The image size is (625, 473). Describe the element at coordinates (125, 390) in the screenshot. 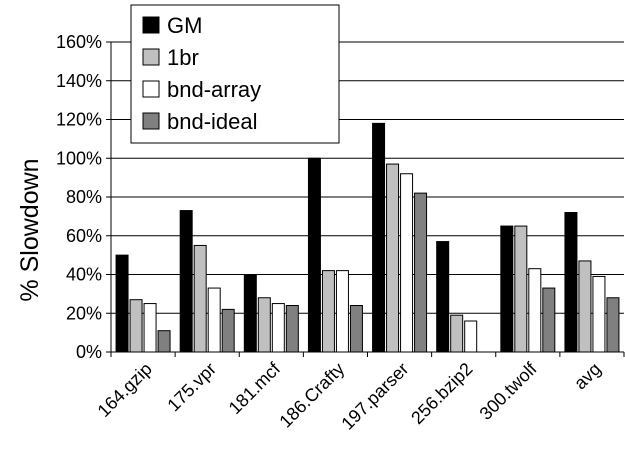

I see `x-tick-label: 164.gzip` at that location.